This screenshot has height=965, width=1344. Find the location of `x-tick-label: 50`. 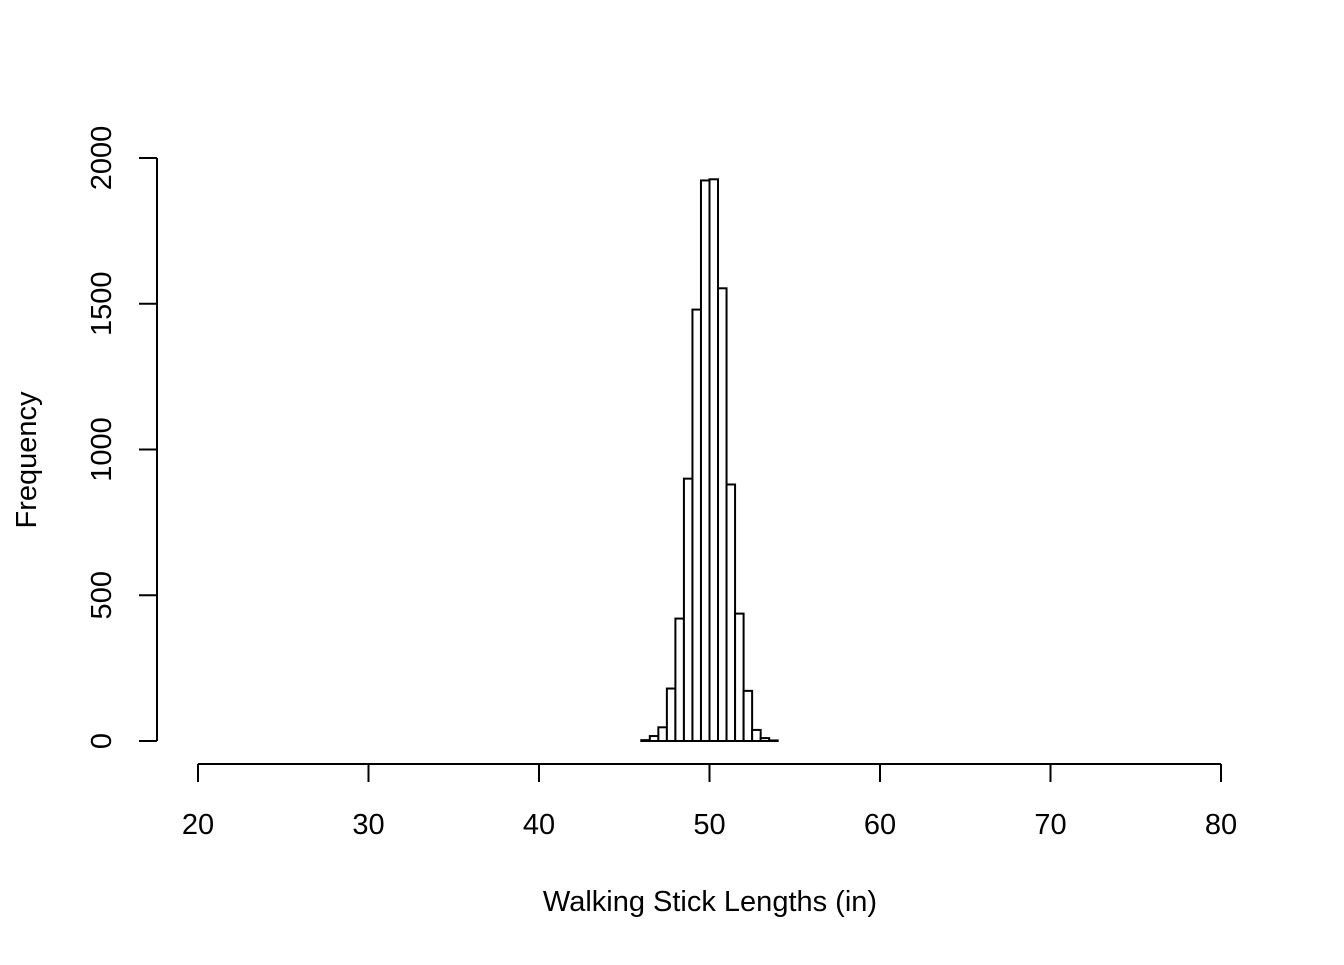

x-tick-label: 50 is located at coordinates (709, 825).